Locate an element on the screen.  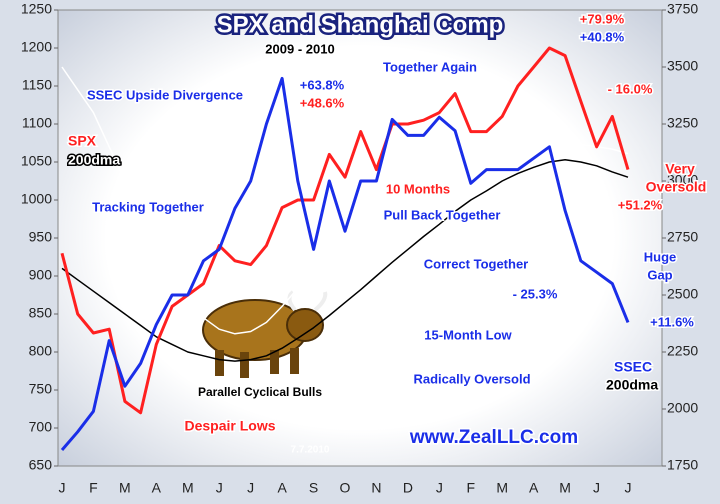
y-tick-label: 950 is located at coordinates (41, 237).